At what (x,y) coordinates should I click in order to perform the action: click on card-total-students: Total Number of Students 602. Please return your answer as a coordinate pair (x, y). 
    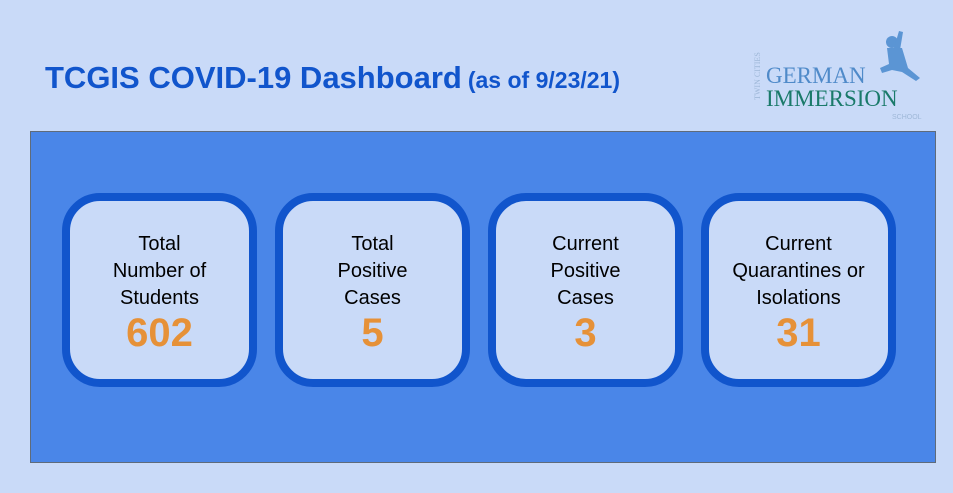
    Looking at the image, I should click on (159, 290).